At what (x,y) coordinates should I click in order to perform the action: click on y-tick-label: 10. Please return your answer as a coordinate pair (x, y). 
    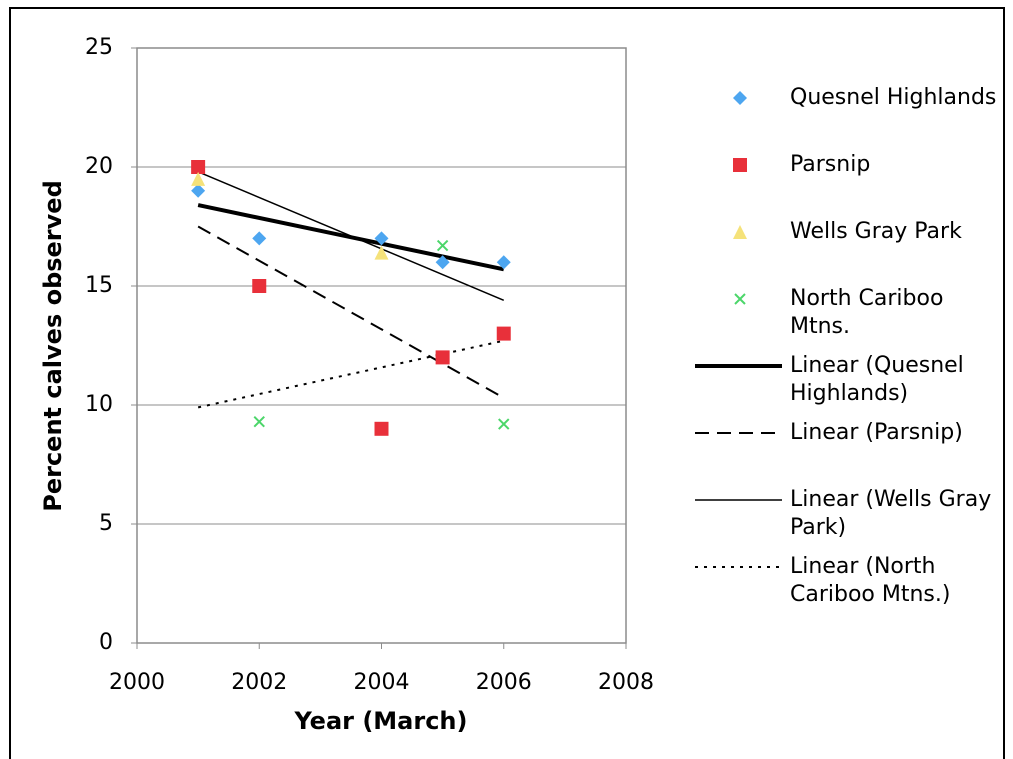
    Looking at the image, I should click on (99, 404).